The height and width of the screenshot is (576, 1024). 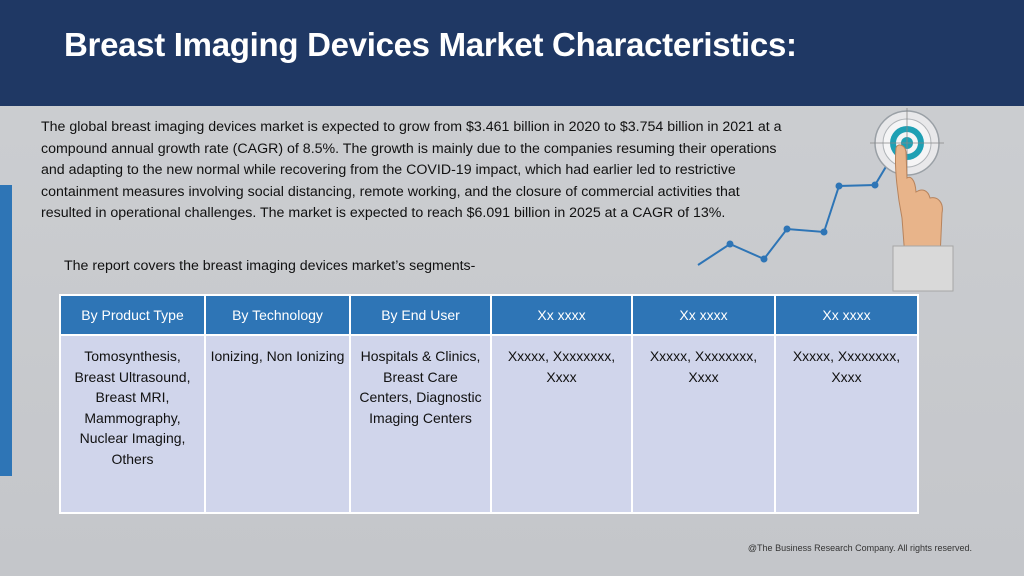 I want to click on col-header-product-type: By Product Type, so click(x=132, y=315).